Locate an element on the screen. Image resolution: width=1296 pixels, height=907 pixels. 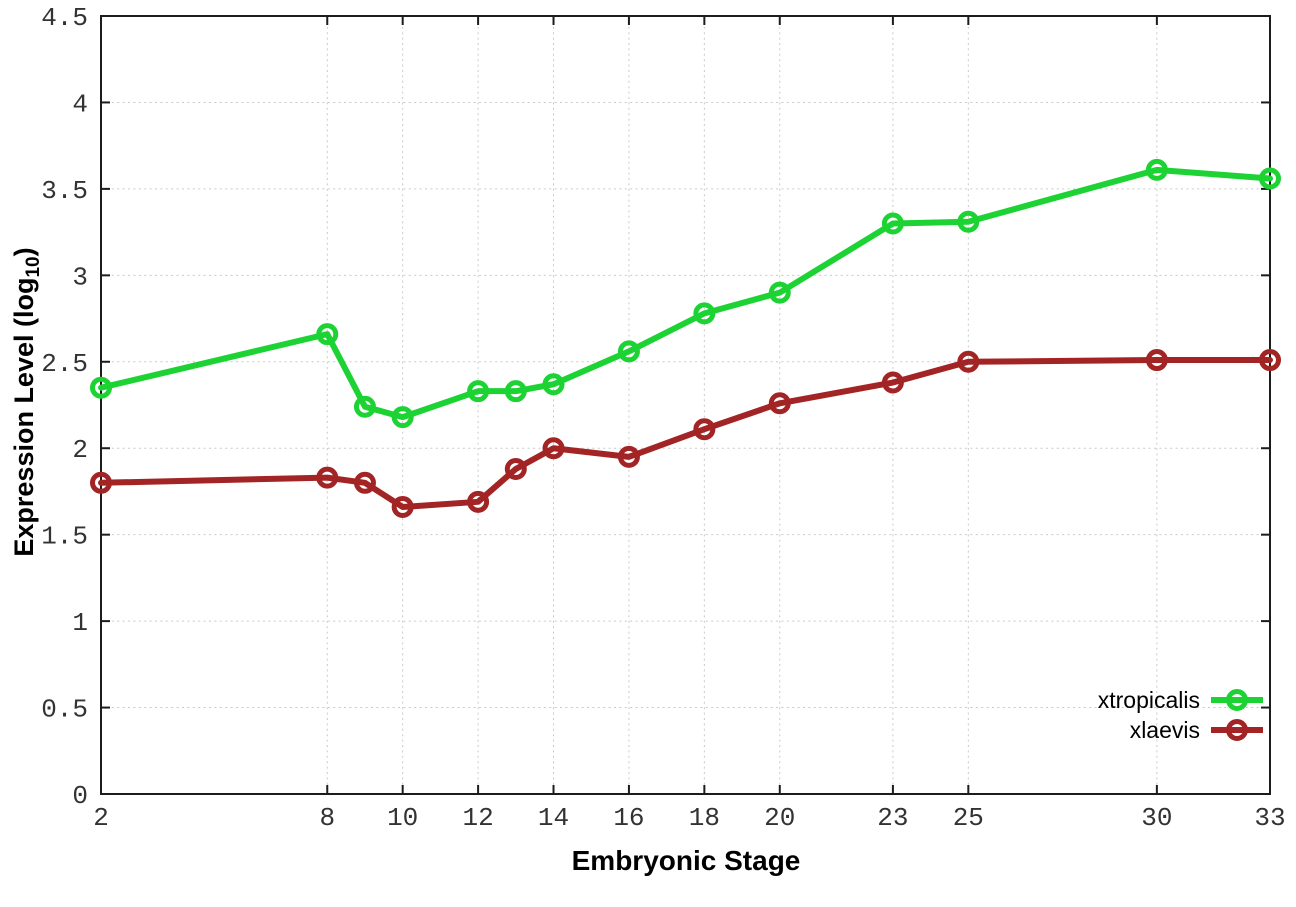
y-axis-title-close: ) is located at coordinates (23, 252).